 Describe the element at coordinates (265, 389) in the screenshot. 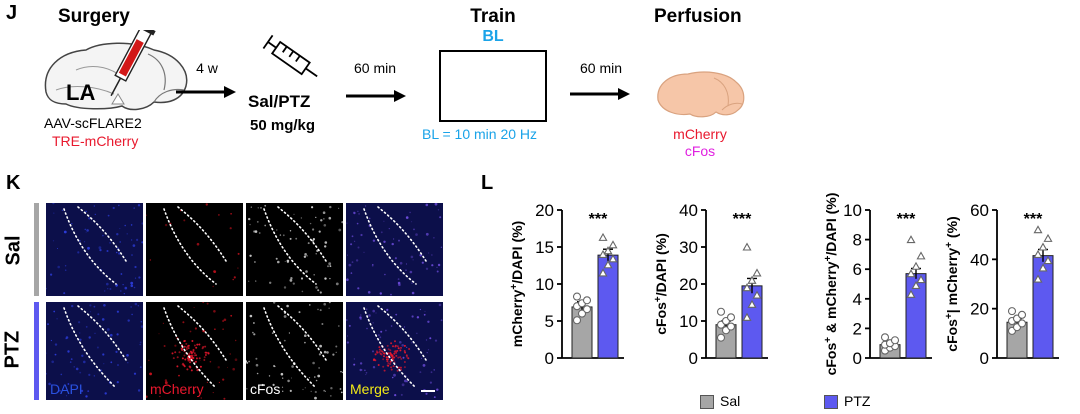

I see `channel-label-cfos: cFos` at that location.